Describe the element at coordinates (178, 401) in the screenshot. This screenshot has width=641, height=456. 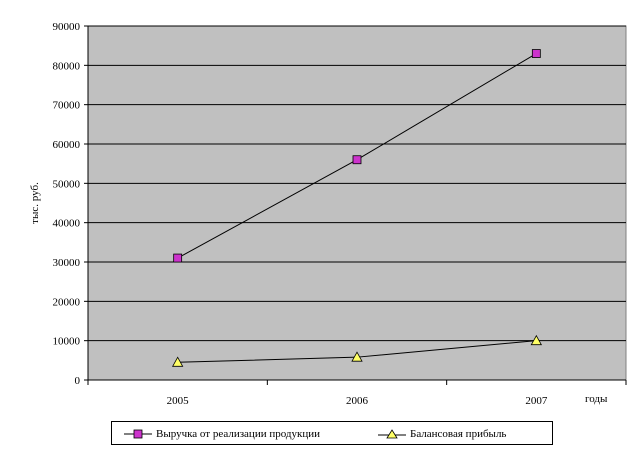
I see `x-tick-label: 2005` at that location.